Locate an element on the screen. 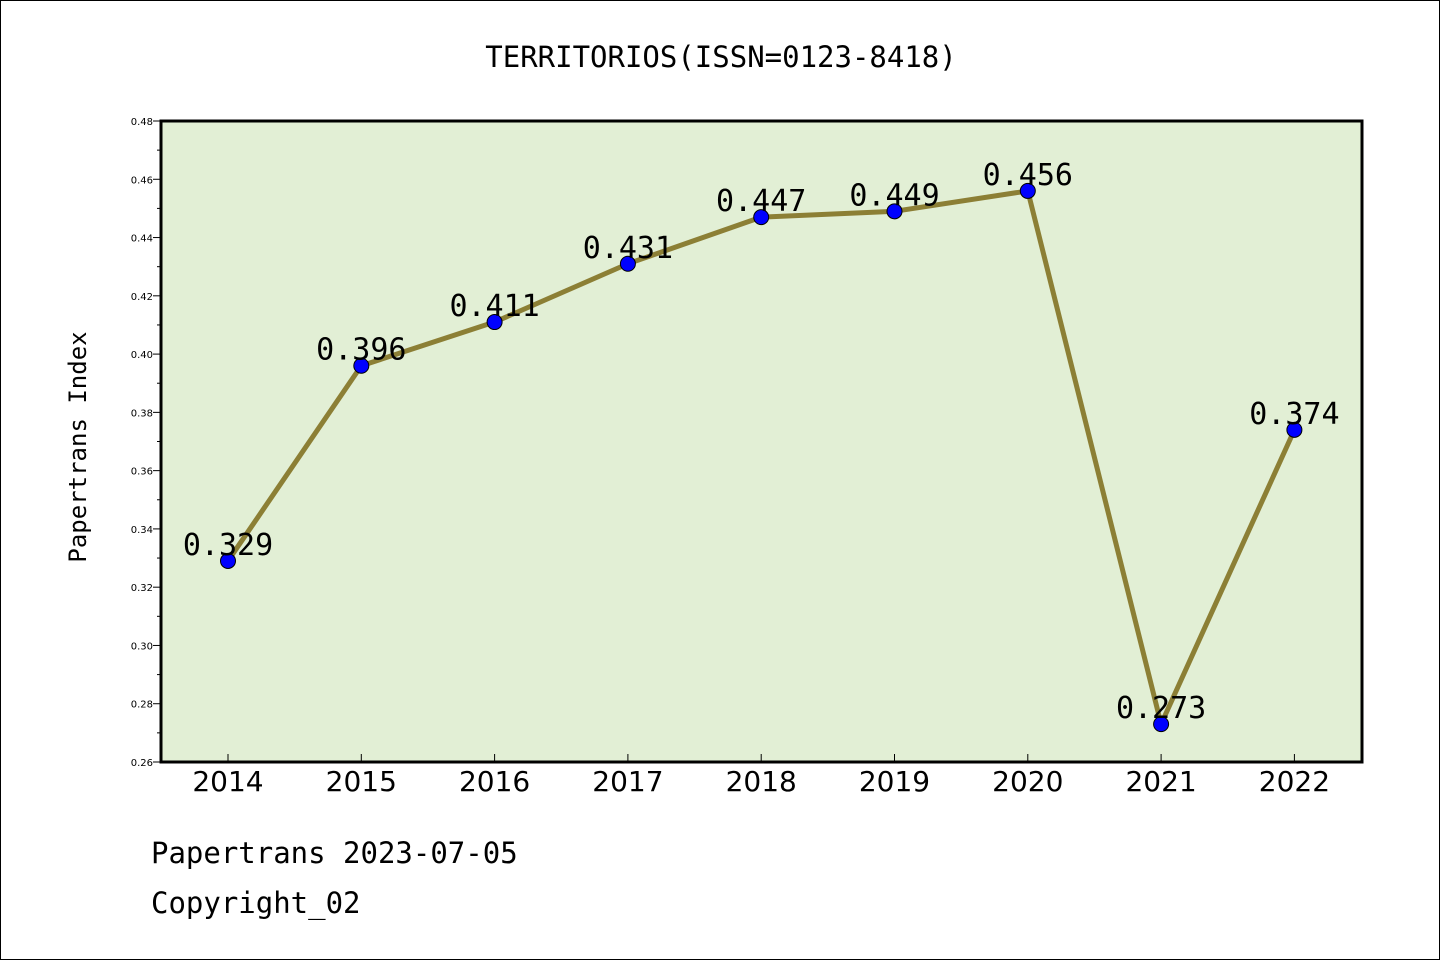  x-tick-label: 2017 is located at coordinates (627, 781).